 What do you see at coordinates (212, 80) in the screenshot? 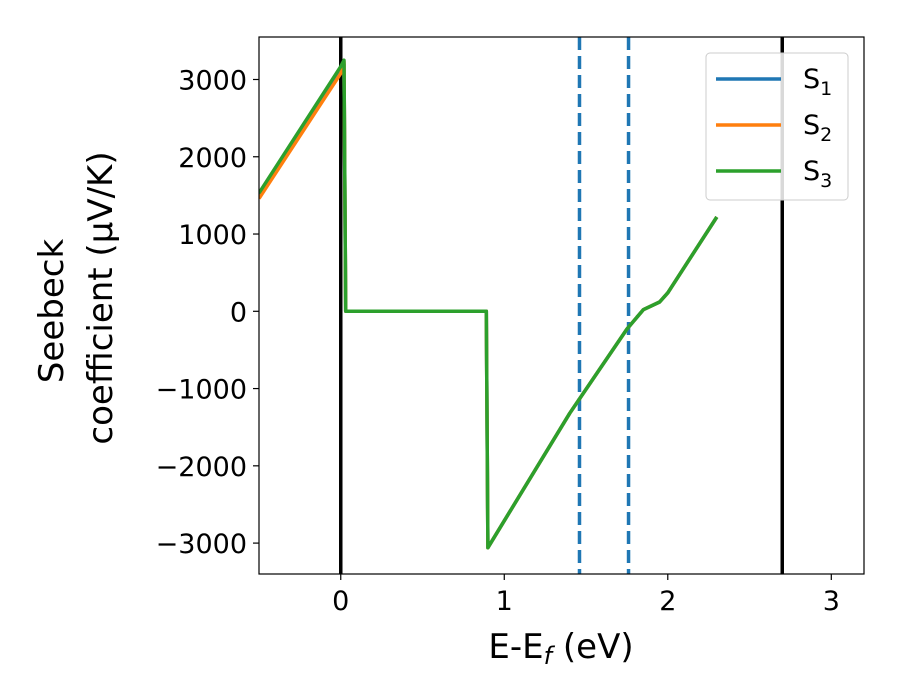
I see `y-tick-label-0: 3000` at bounding box center [212, 80].